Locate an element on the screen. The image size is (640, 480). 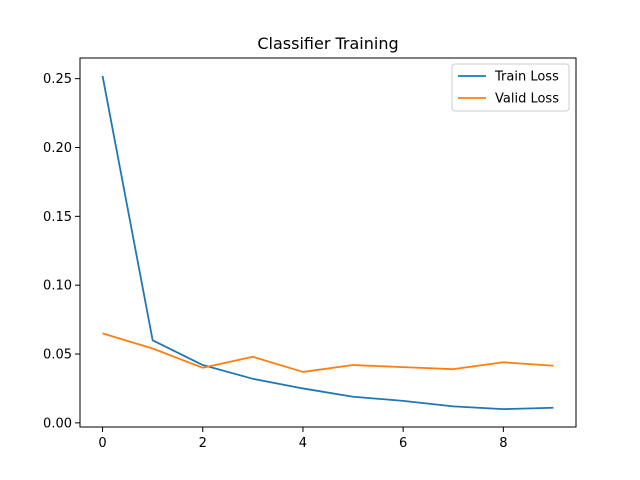
x-tick-label: 6 is located at coordinates (403, 443).